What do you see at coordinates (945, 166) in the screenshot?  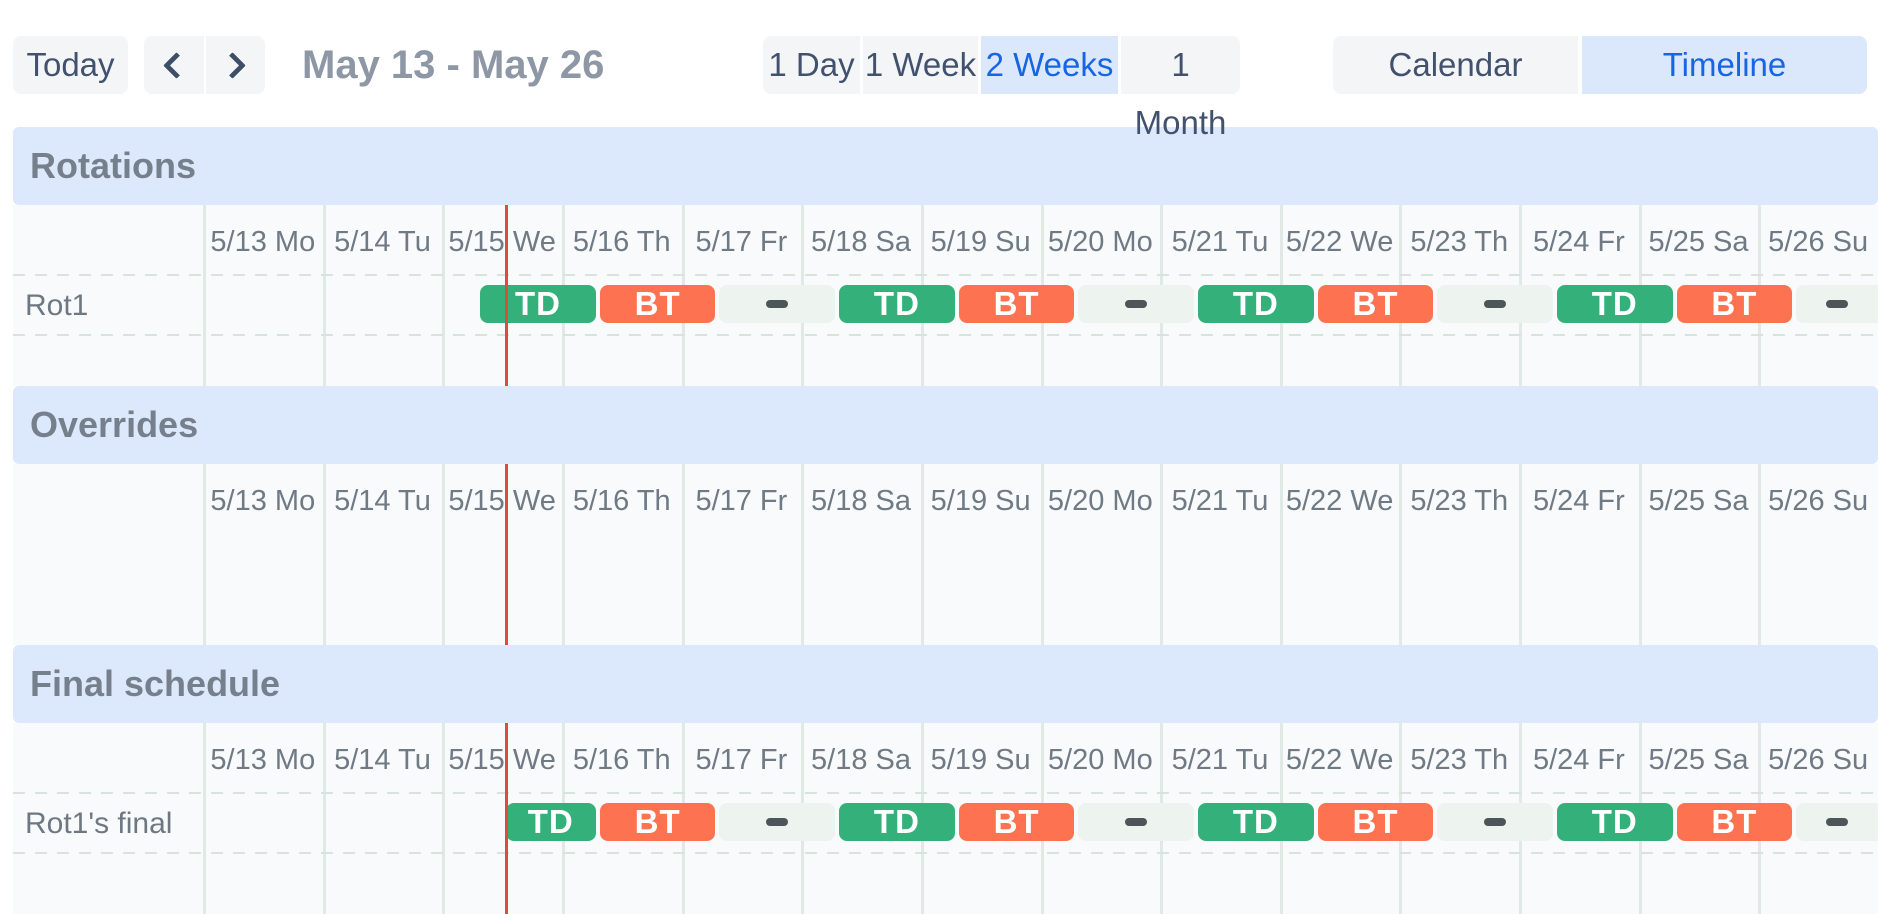 I see `section-header-rotations: Rotations` at bounding box center [945, 166].